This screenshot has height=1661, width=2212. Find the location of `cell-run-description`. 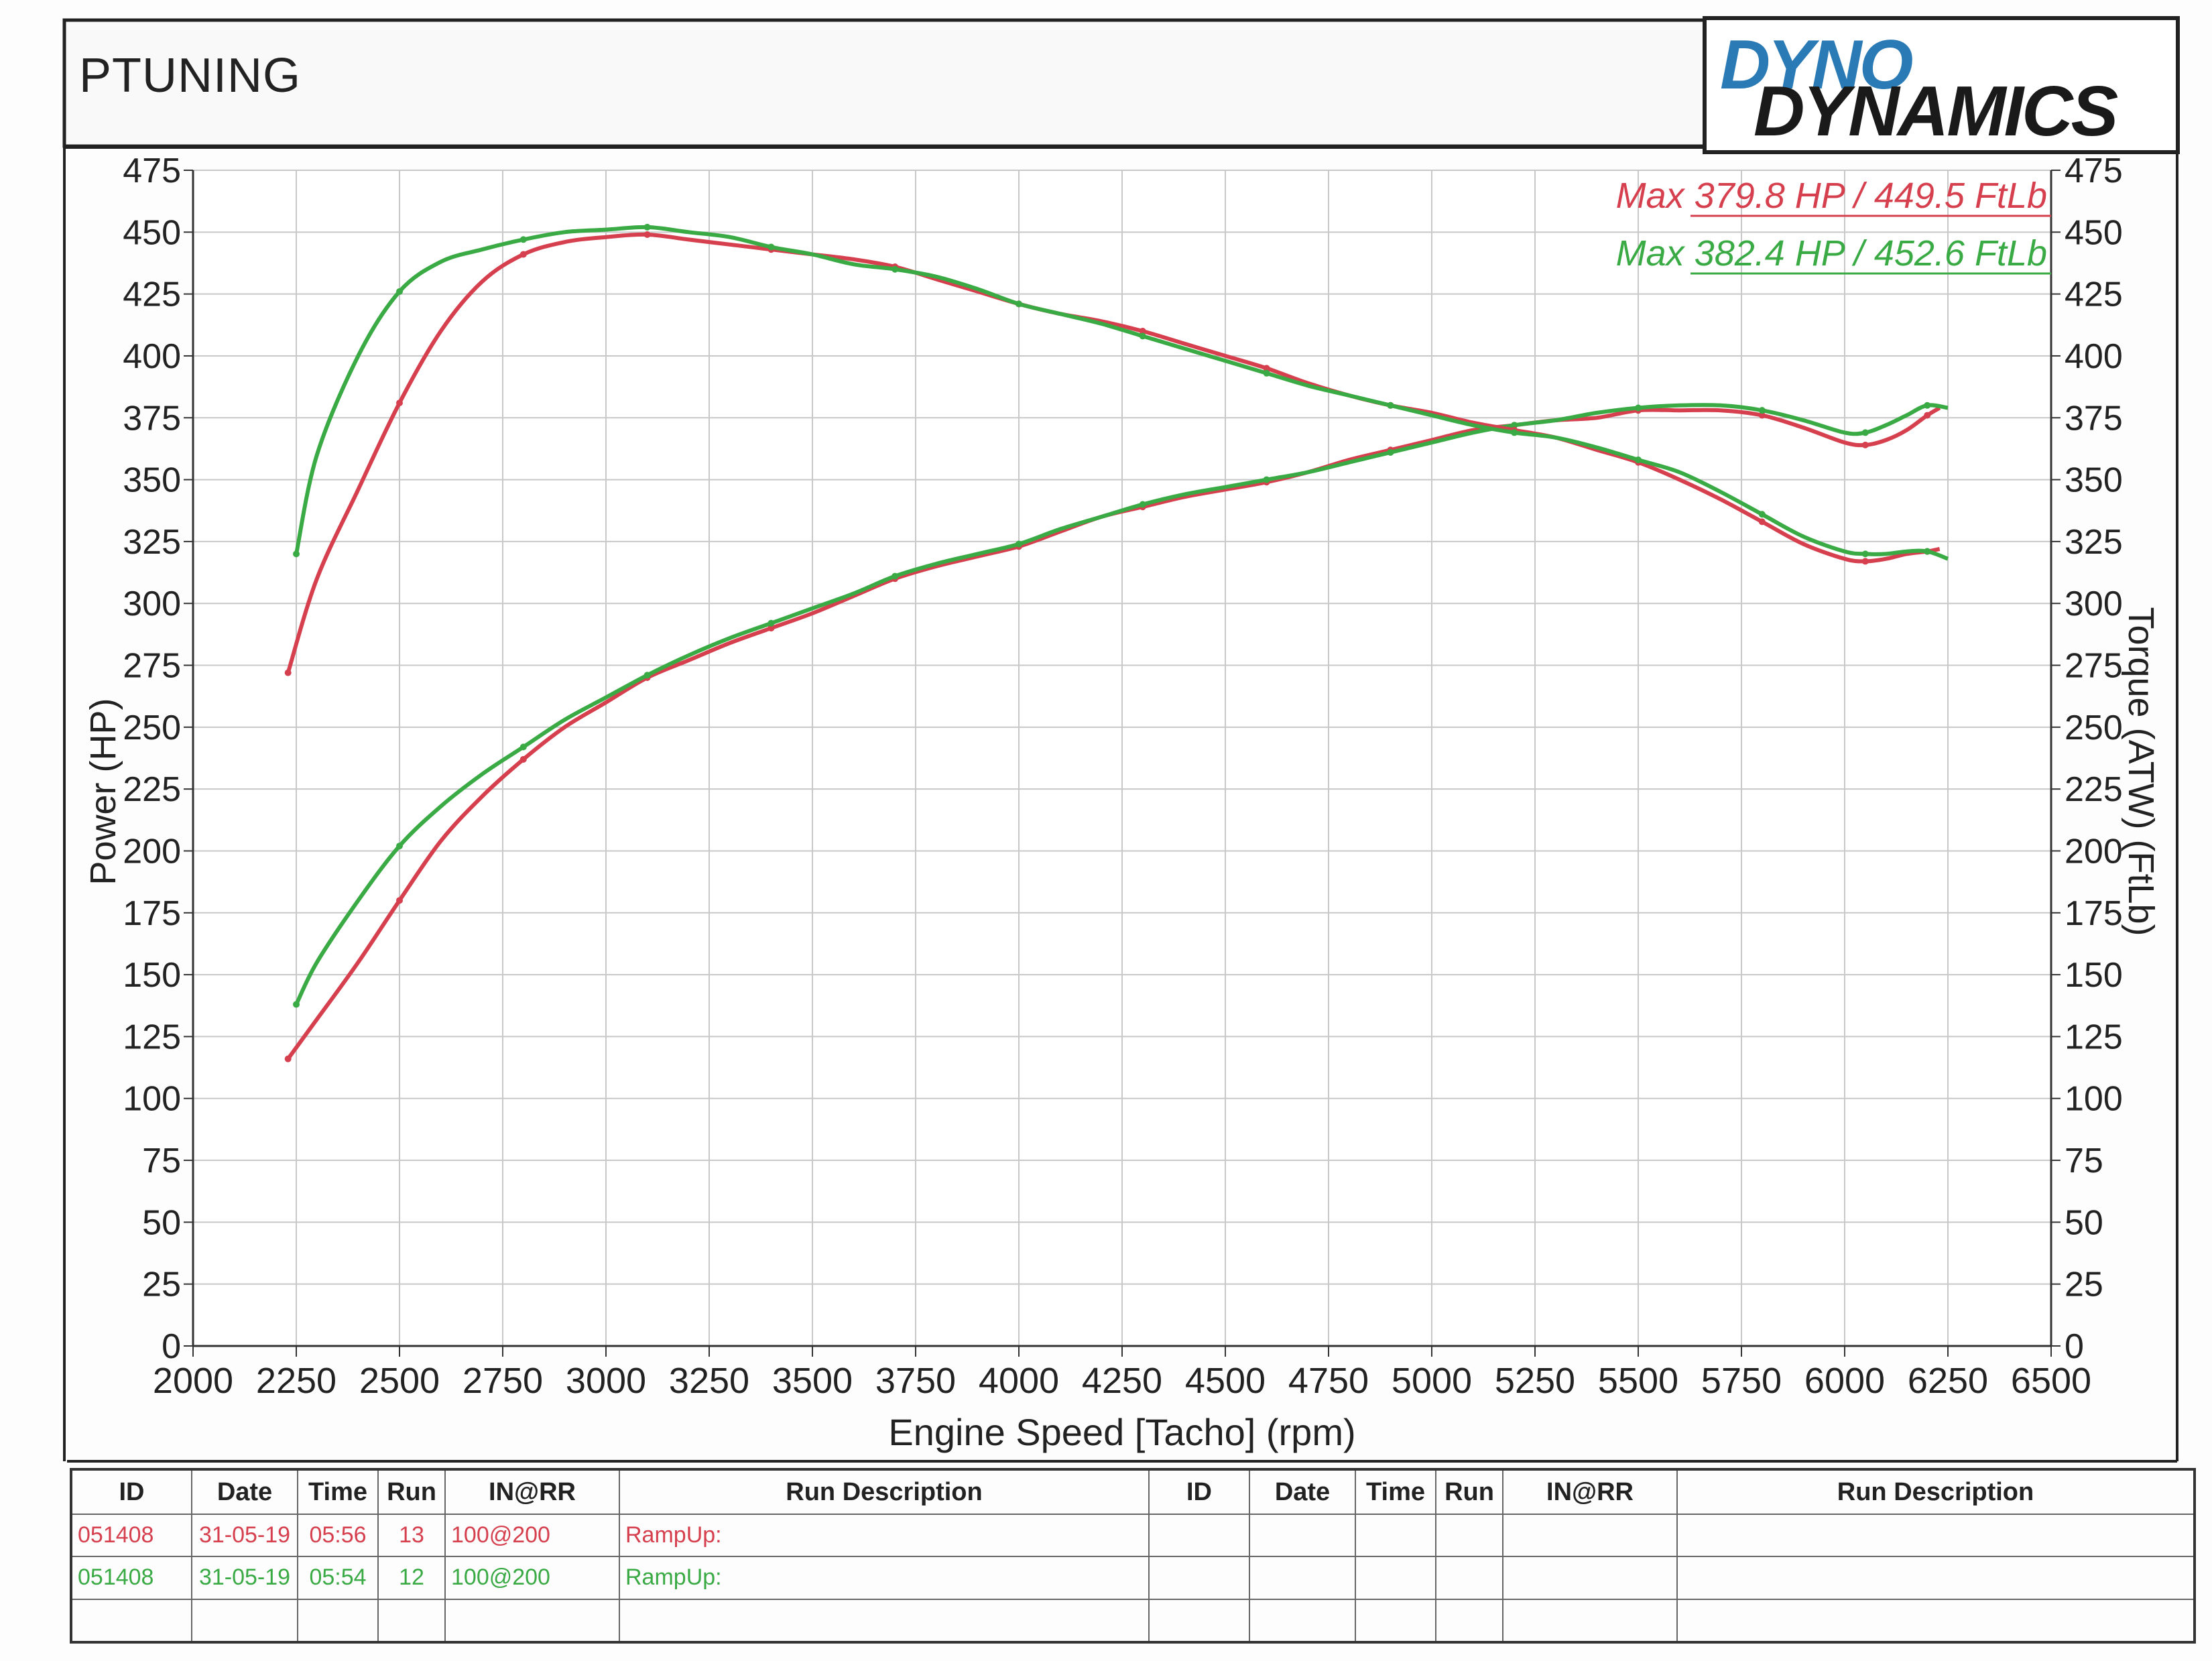

cell-run-description is located at coordinates (884, 1621).